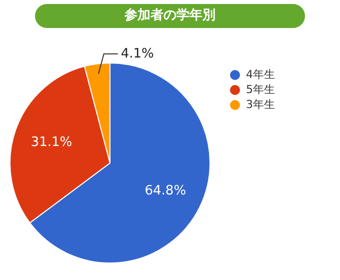  What do you see at coordinates (51, 142) in the screenshot?
I see `data-label: 31.1%` at bounding box center [51, 142].